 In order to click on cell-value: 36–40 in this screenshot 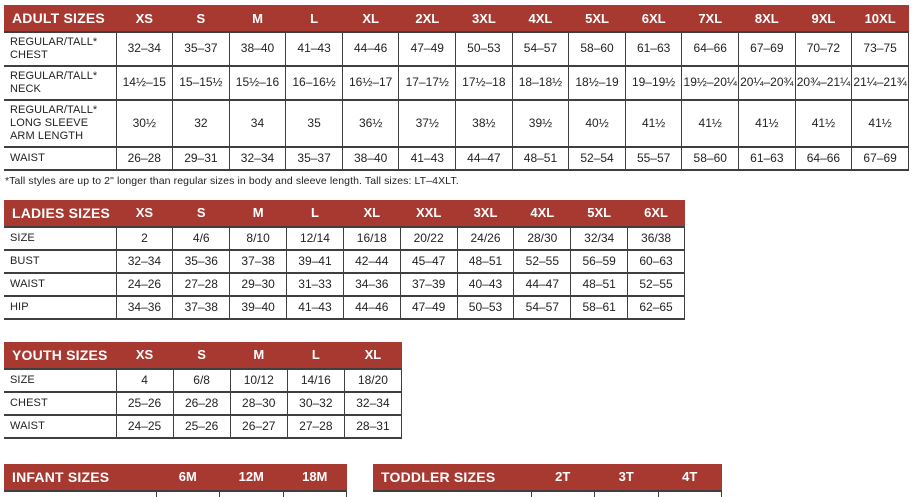, I will do `click(689, 493)`.